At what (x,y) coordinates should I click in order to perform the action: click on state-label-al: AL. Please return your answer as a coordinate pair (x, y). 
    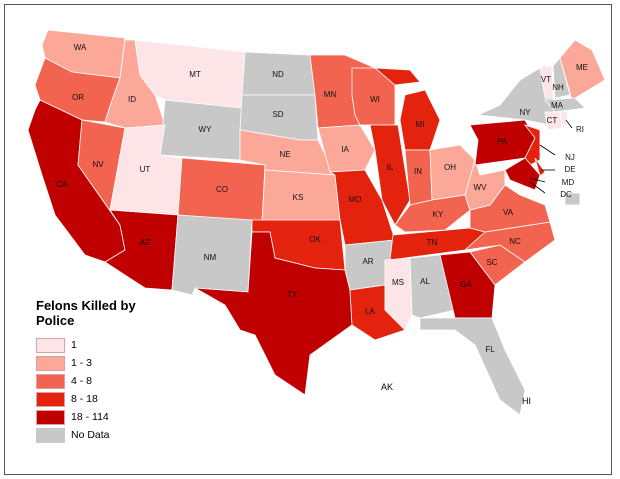
    Looking at the image, I should click on (425, 281).